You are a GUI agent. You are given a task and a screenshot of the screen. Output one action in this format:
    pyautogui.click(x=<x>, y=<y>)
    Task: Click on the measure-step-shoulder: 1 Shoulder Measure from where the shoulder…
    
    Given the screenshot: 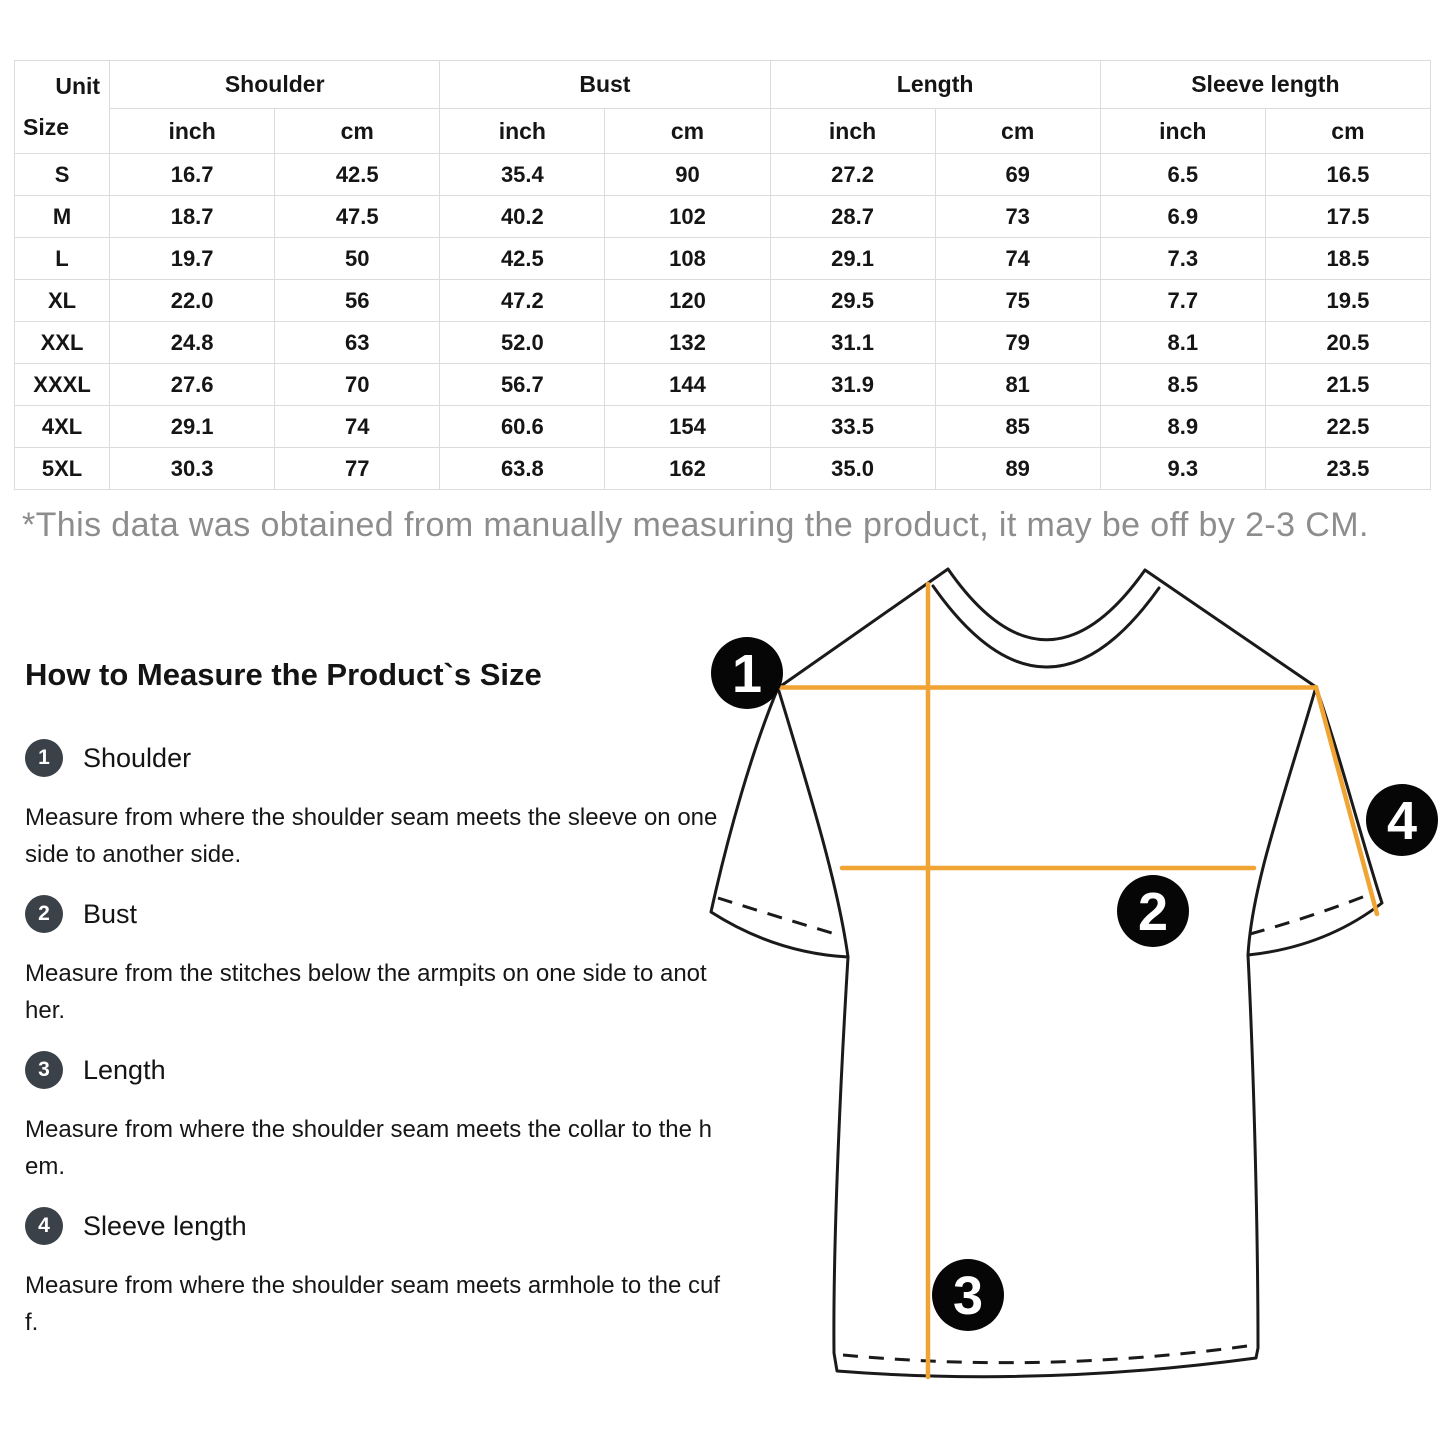 What is the action you would take?
    pyautogui.click(x=390, y=806)
    